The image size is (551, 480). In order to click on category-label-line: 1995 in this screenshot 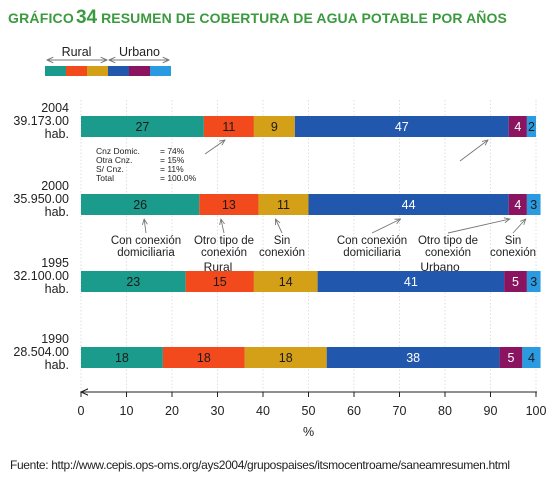, I will do `click(55, 263)`.